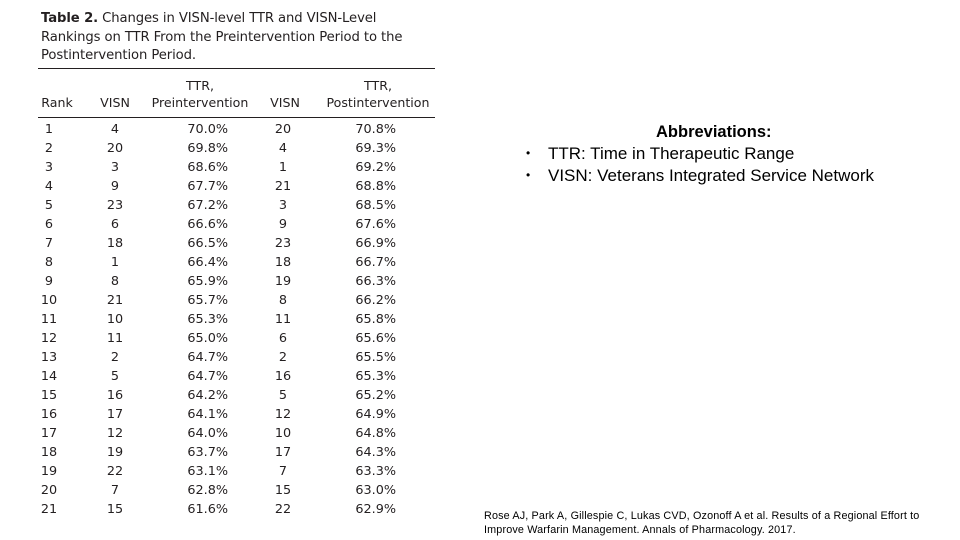 The image size is (960, 540). Describe the element at coordinates (375, 300) in the screenshot. I see `cell-ttr-post: 66.2%` at that location.